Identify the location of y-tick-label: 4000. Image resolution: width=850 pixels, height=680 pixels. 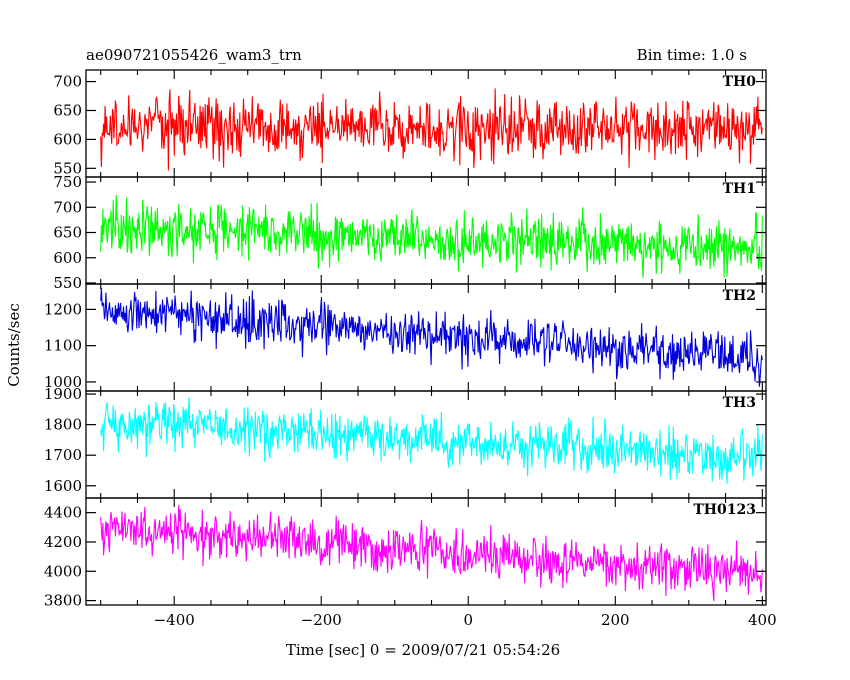
(63, 571).